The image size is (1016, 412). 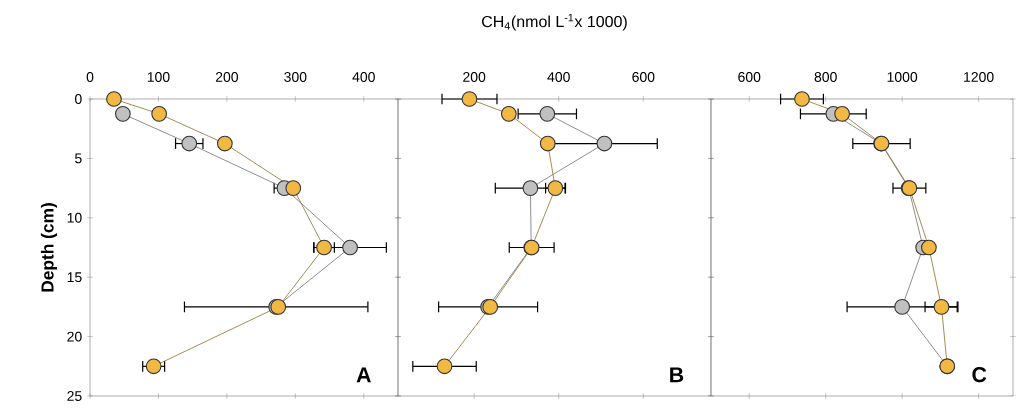 What do you see at coordinates (363, 375) in the screenshot?
I see `annotation: A` at bounding box center [363, 375].